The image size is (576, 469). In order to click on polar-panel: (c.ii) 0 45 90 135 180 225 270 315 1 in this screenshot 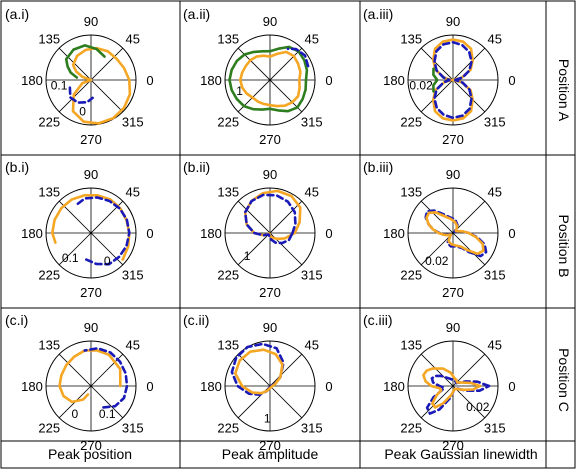, I will do `click(258, 382)`.